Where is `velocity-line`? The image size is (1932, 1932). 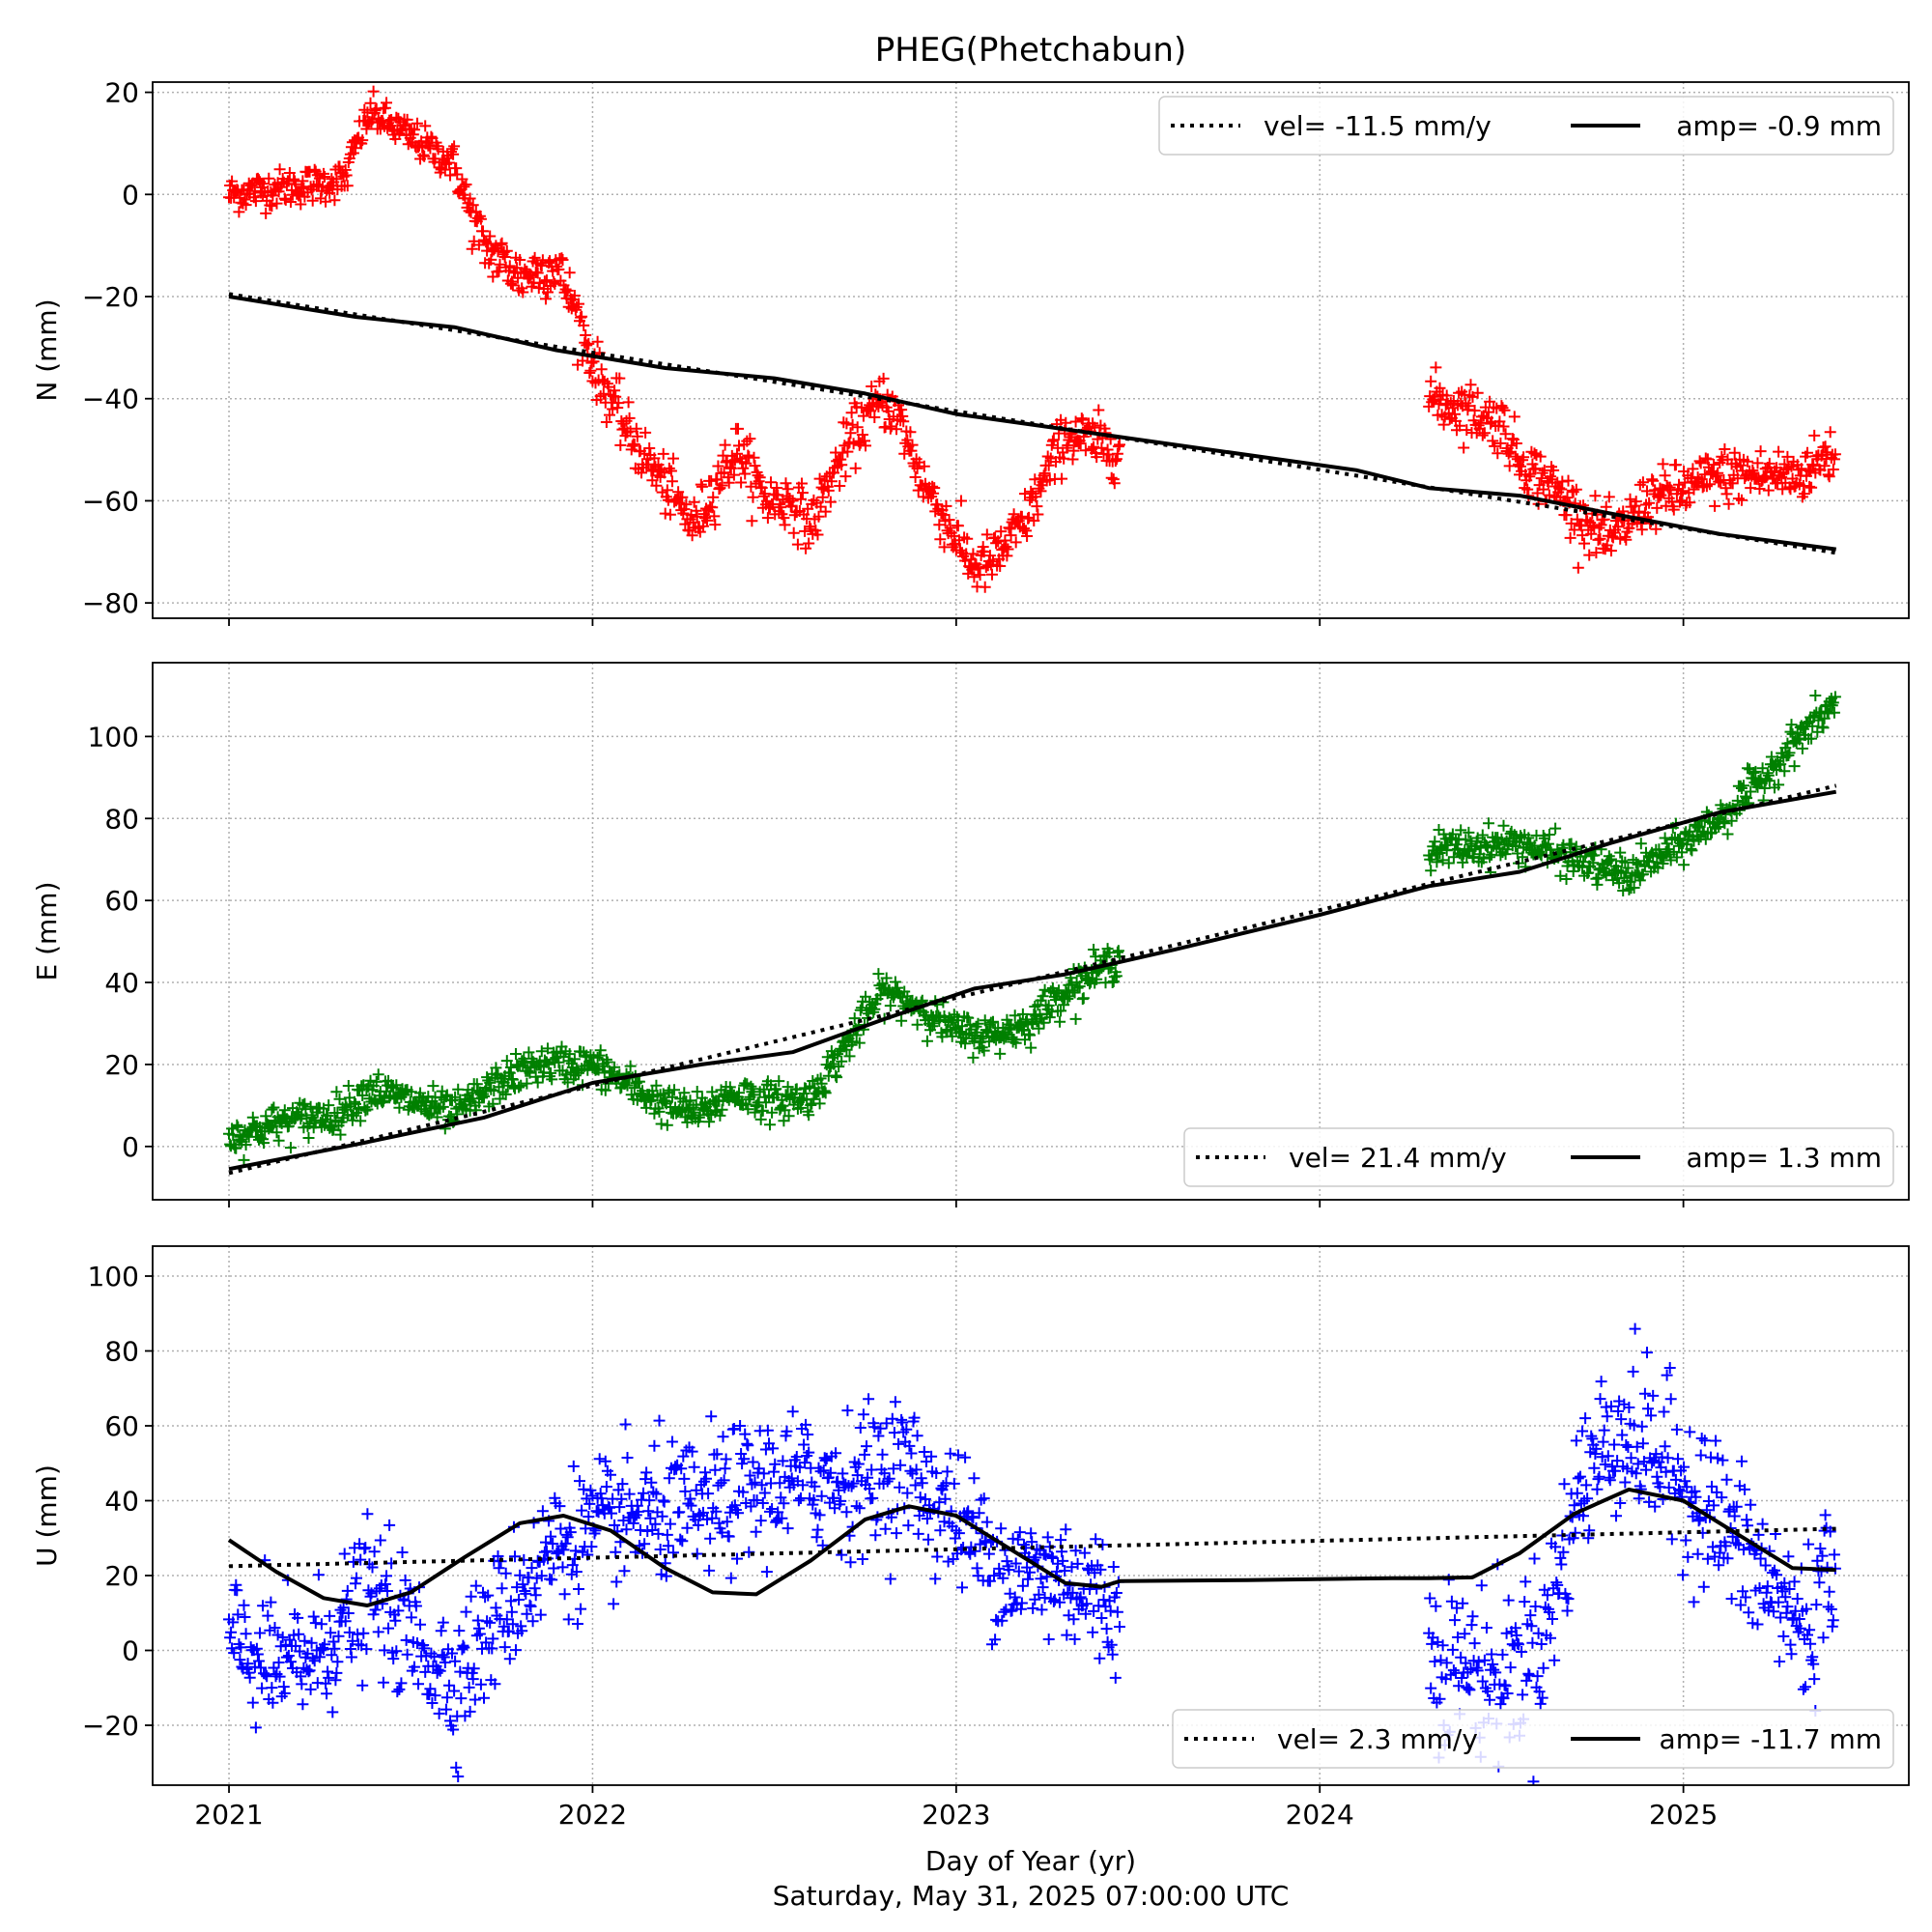
velocity-line is located at coordinates (1032, 1547).